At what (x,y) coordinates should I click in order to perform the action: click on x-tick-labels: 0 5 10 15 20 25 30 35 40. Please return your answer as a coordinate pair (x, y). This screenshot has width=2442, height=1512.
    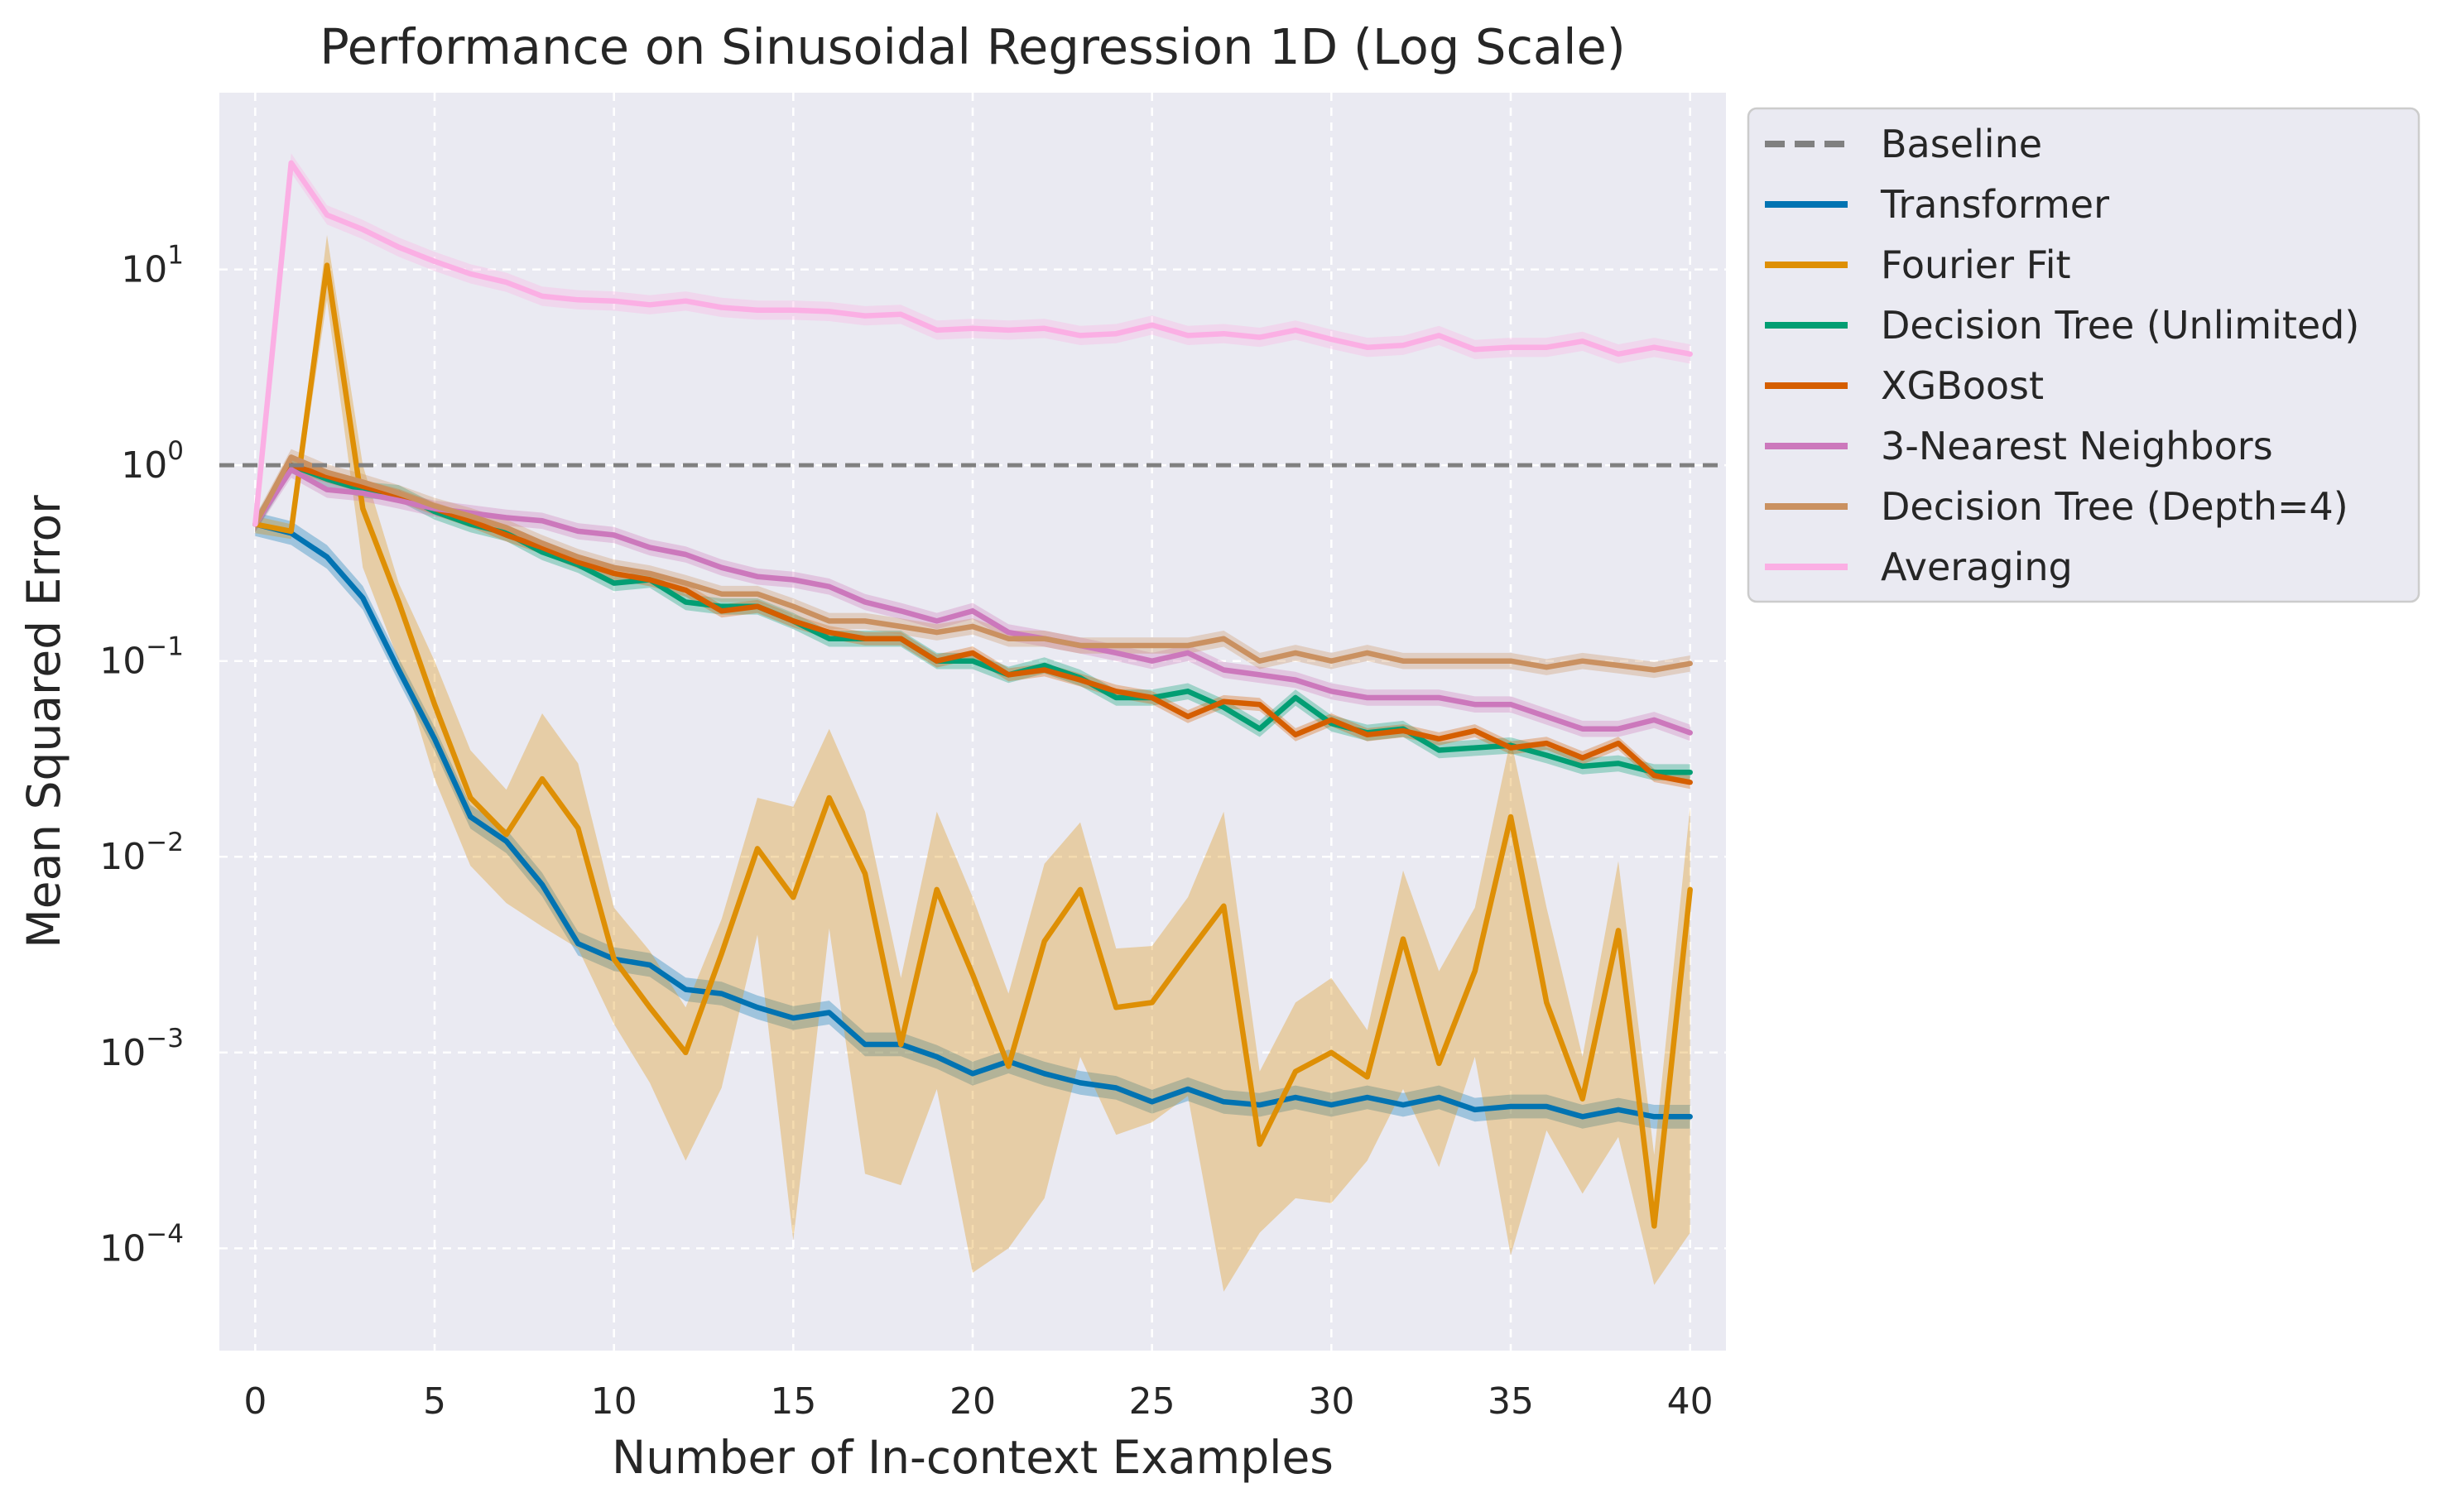
    Looking at the image, I should click on (978, 1401).